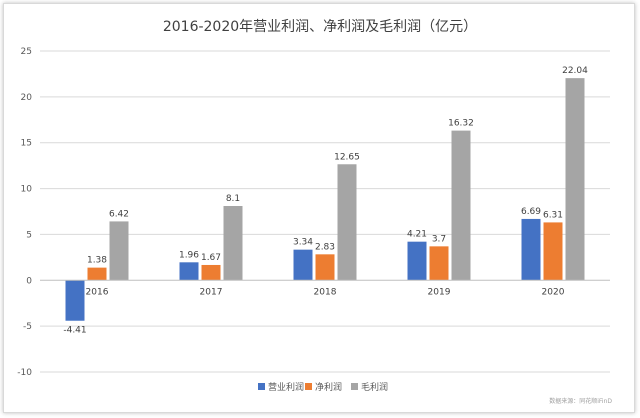 This screenshot has height=418, width=640. I want to click on y-tick-label: 0, so click(29, 281).